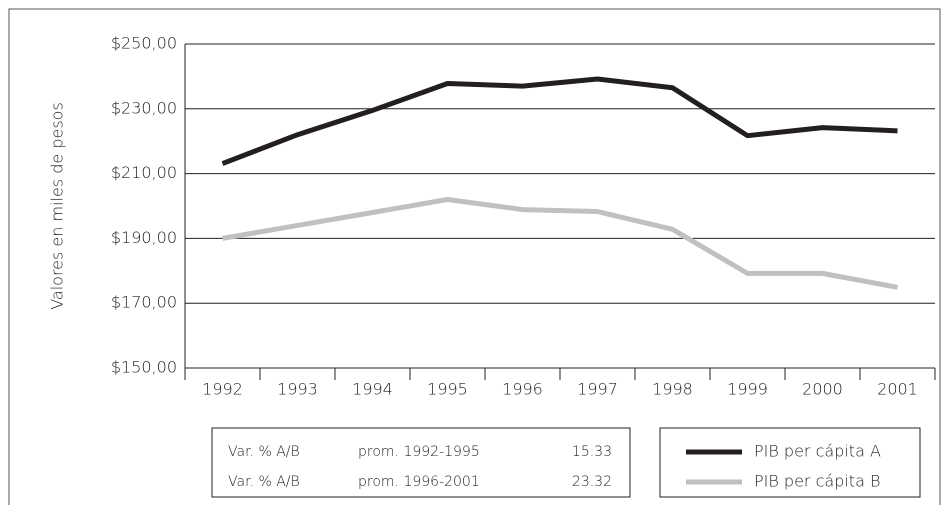  Describe the element at coordinates (790, 462) in the screenshot. I see `legend-box` at that location.